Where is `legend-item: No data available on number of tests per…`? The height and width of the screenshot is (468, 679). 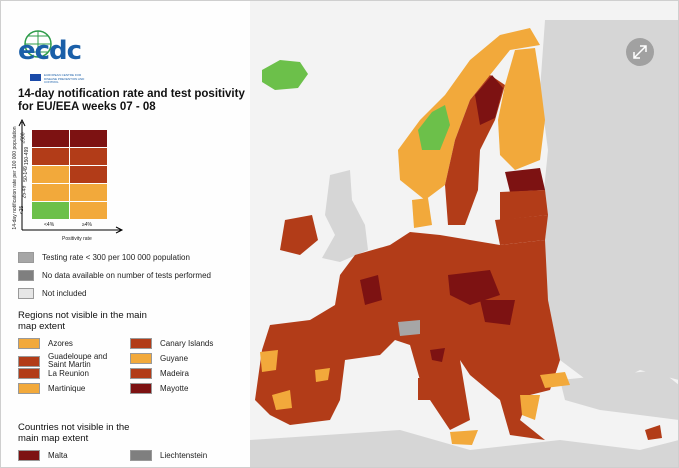
legend-item: No data available on number of tests per… is located at coordinates (114, 275).